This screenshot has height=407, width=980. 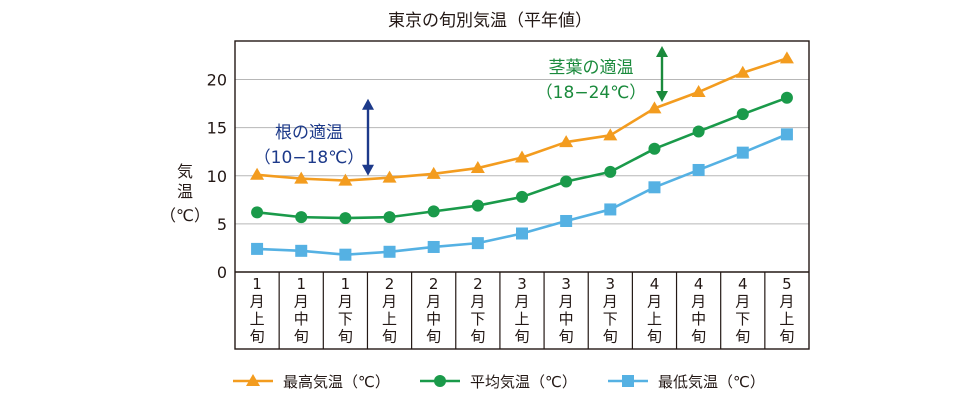 I want to click on x-tick-label-2-char-2: 下, so click(x=345, y=319).